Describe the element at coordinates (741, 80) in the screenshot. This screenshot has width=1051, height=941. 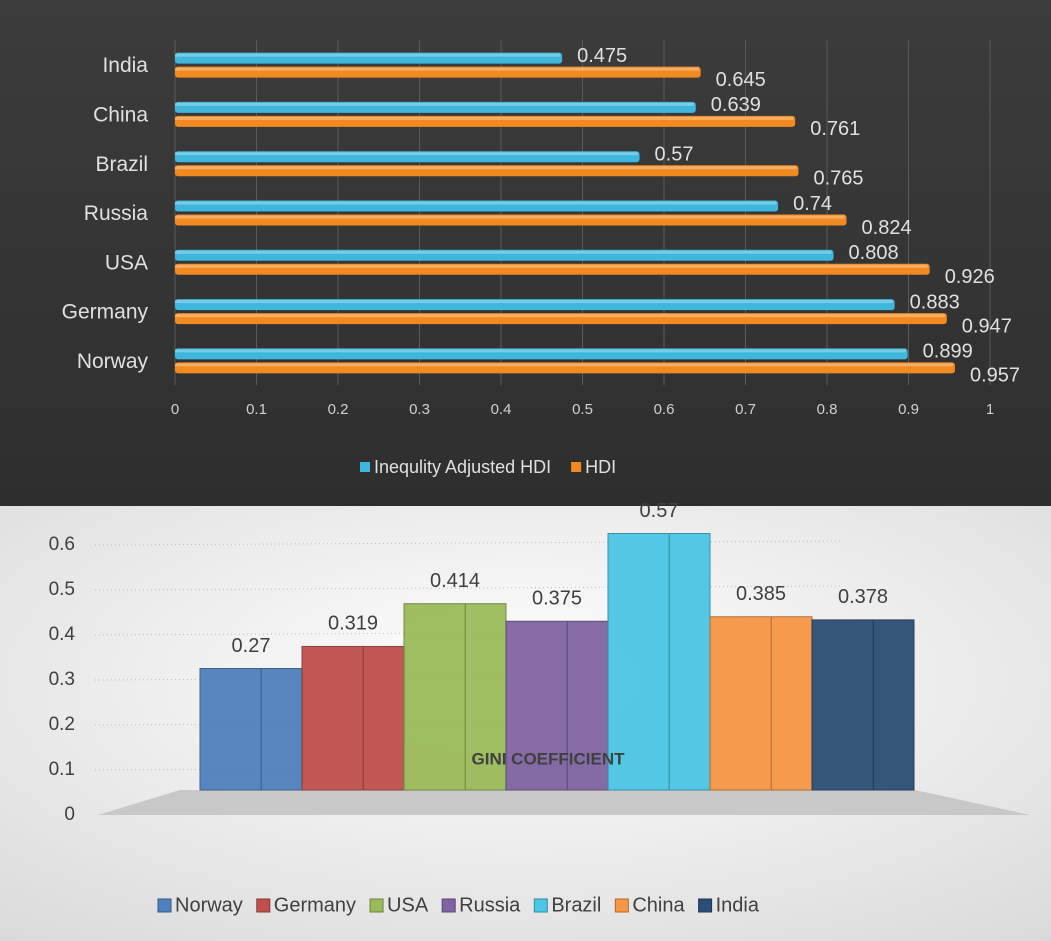
I see `data-label: 0.645` at that location.